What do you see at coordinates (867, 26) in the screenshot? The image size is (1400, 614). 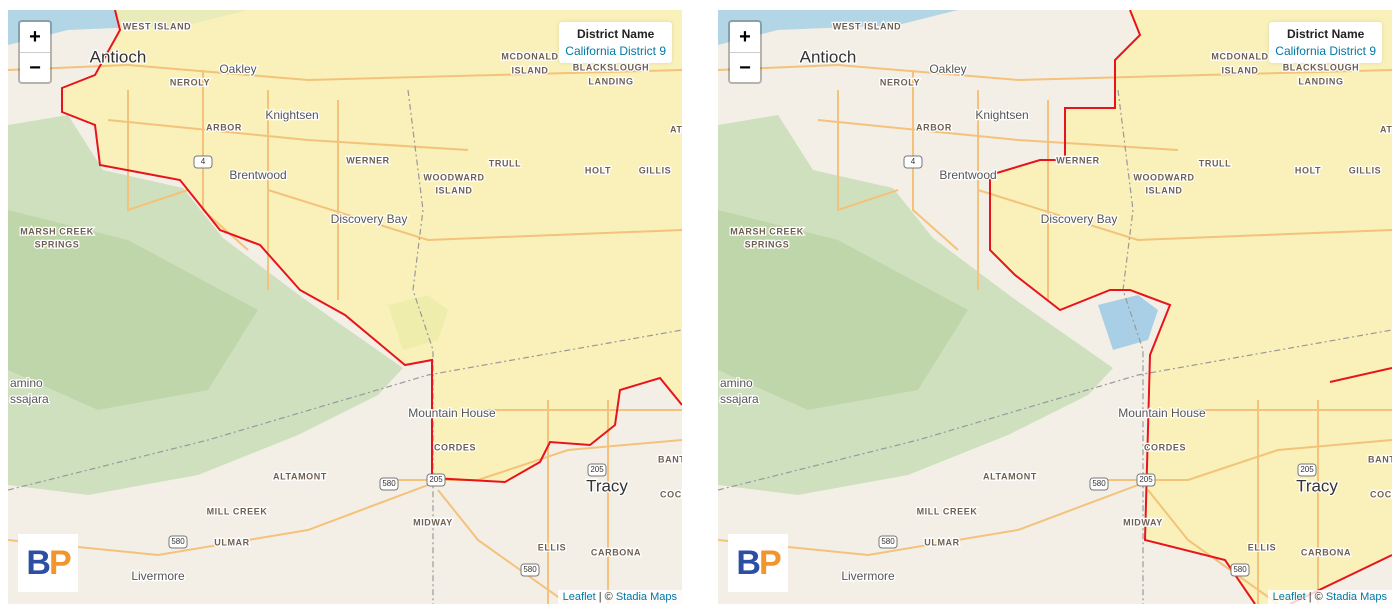 I see `place-label: WEST ISLAND` at bounding box center [867, 26].